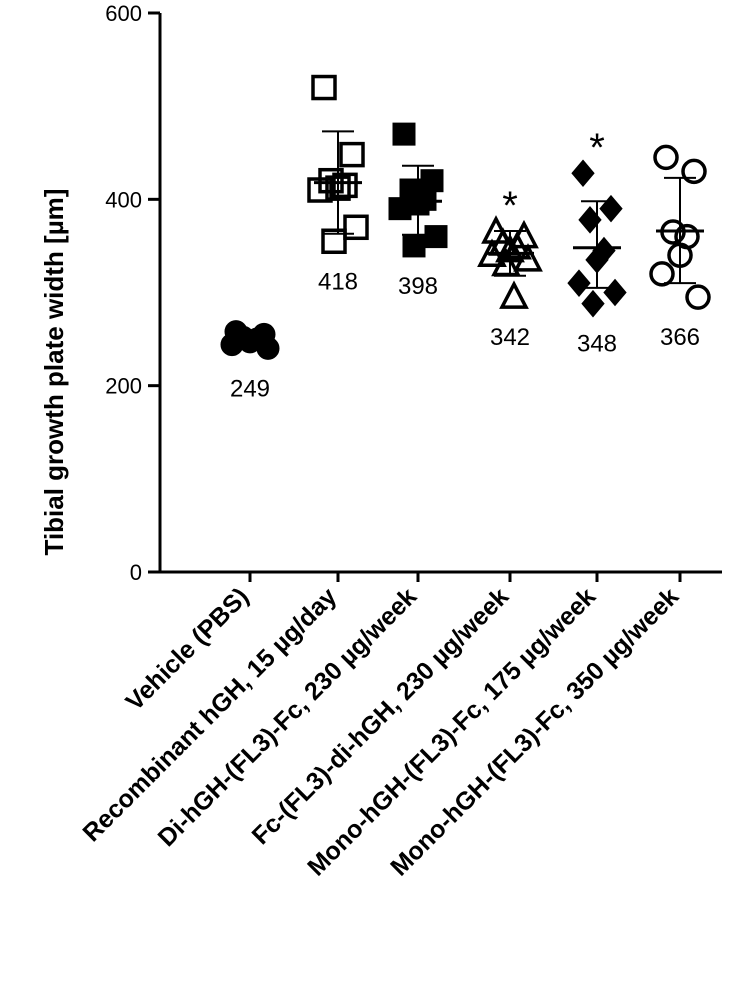 Image resolution: width=750 pixels, height=1000 pixels. I want to click on y-tick-label: 600, so click(123, 13).